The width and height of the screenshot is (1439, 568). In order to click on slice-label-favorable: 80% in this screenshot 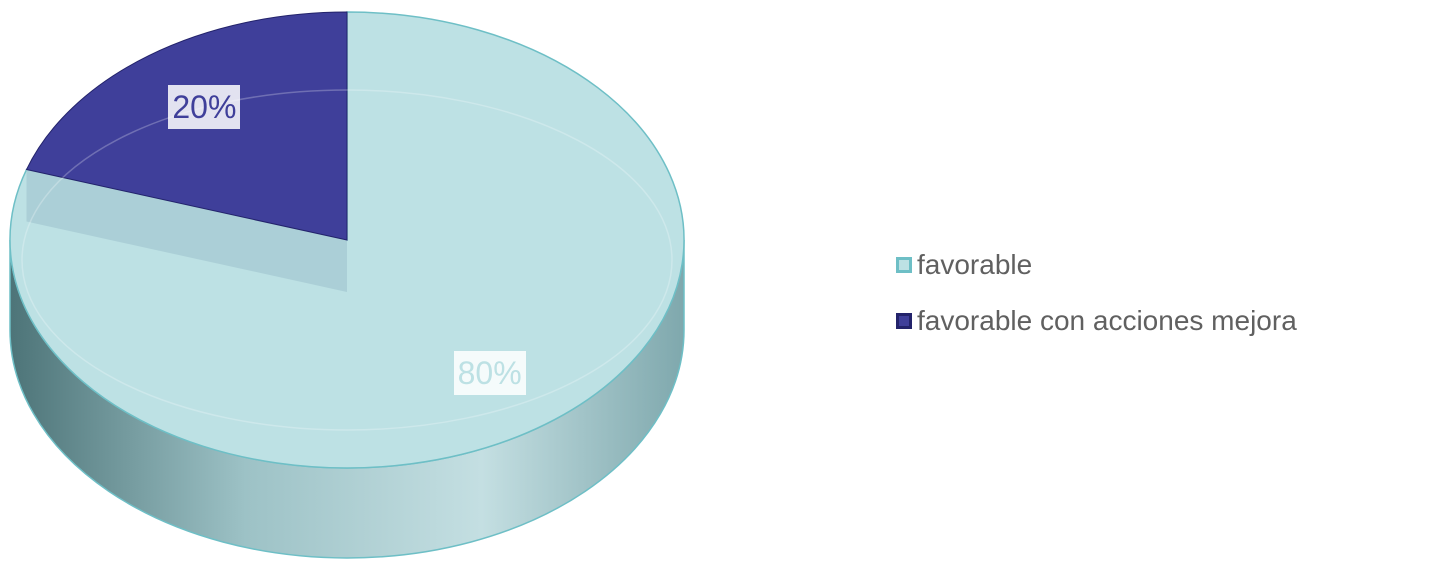, I will do `click(489, 372)`.